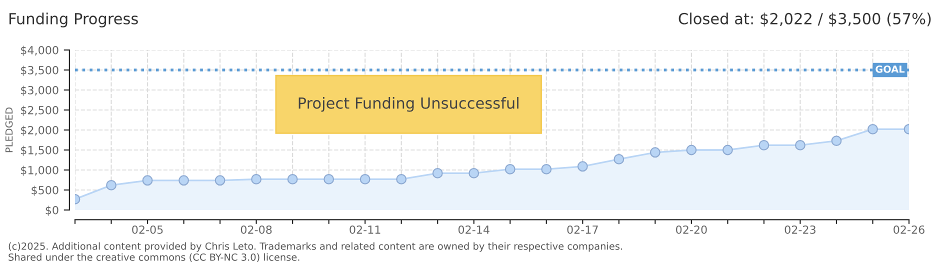 The height and width of the screenshot is (270, 940). I want to click on y-tick-label: $1,000, so click(39, 171).